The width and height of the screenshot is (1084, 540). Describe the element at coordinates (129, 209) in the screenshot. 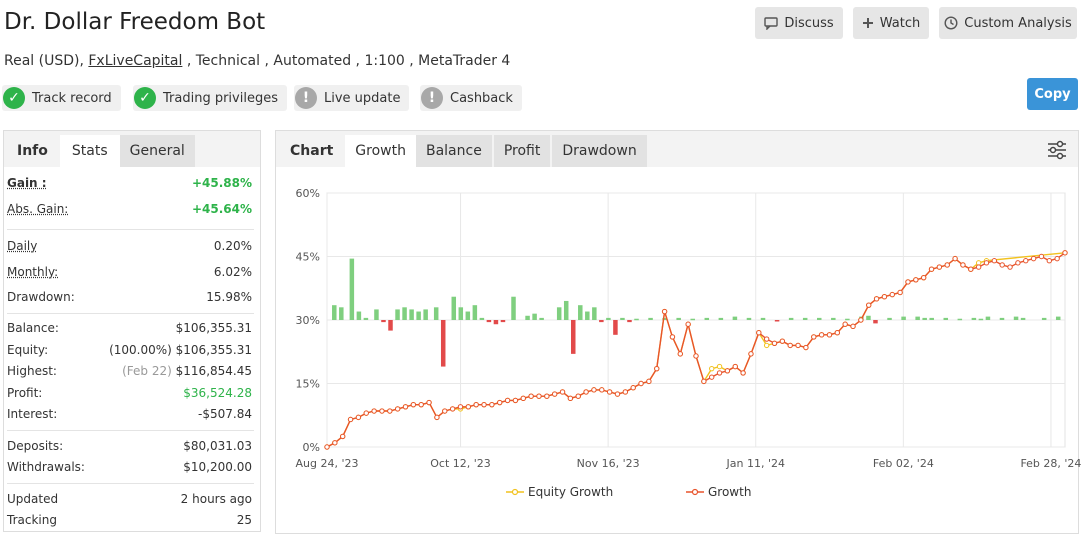

I see `stat-abs-gain: Abs. Gain: +45.64%` at that location.